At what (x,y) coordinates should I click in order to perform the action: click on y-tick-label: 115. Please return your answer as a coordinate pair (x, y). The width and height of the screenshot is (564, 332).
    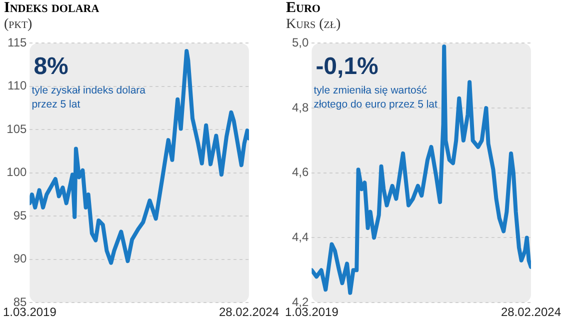
    Looking at the image, I should click on (18, 43).